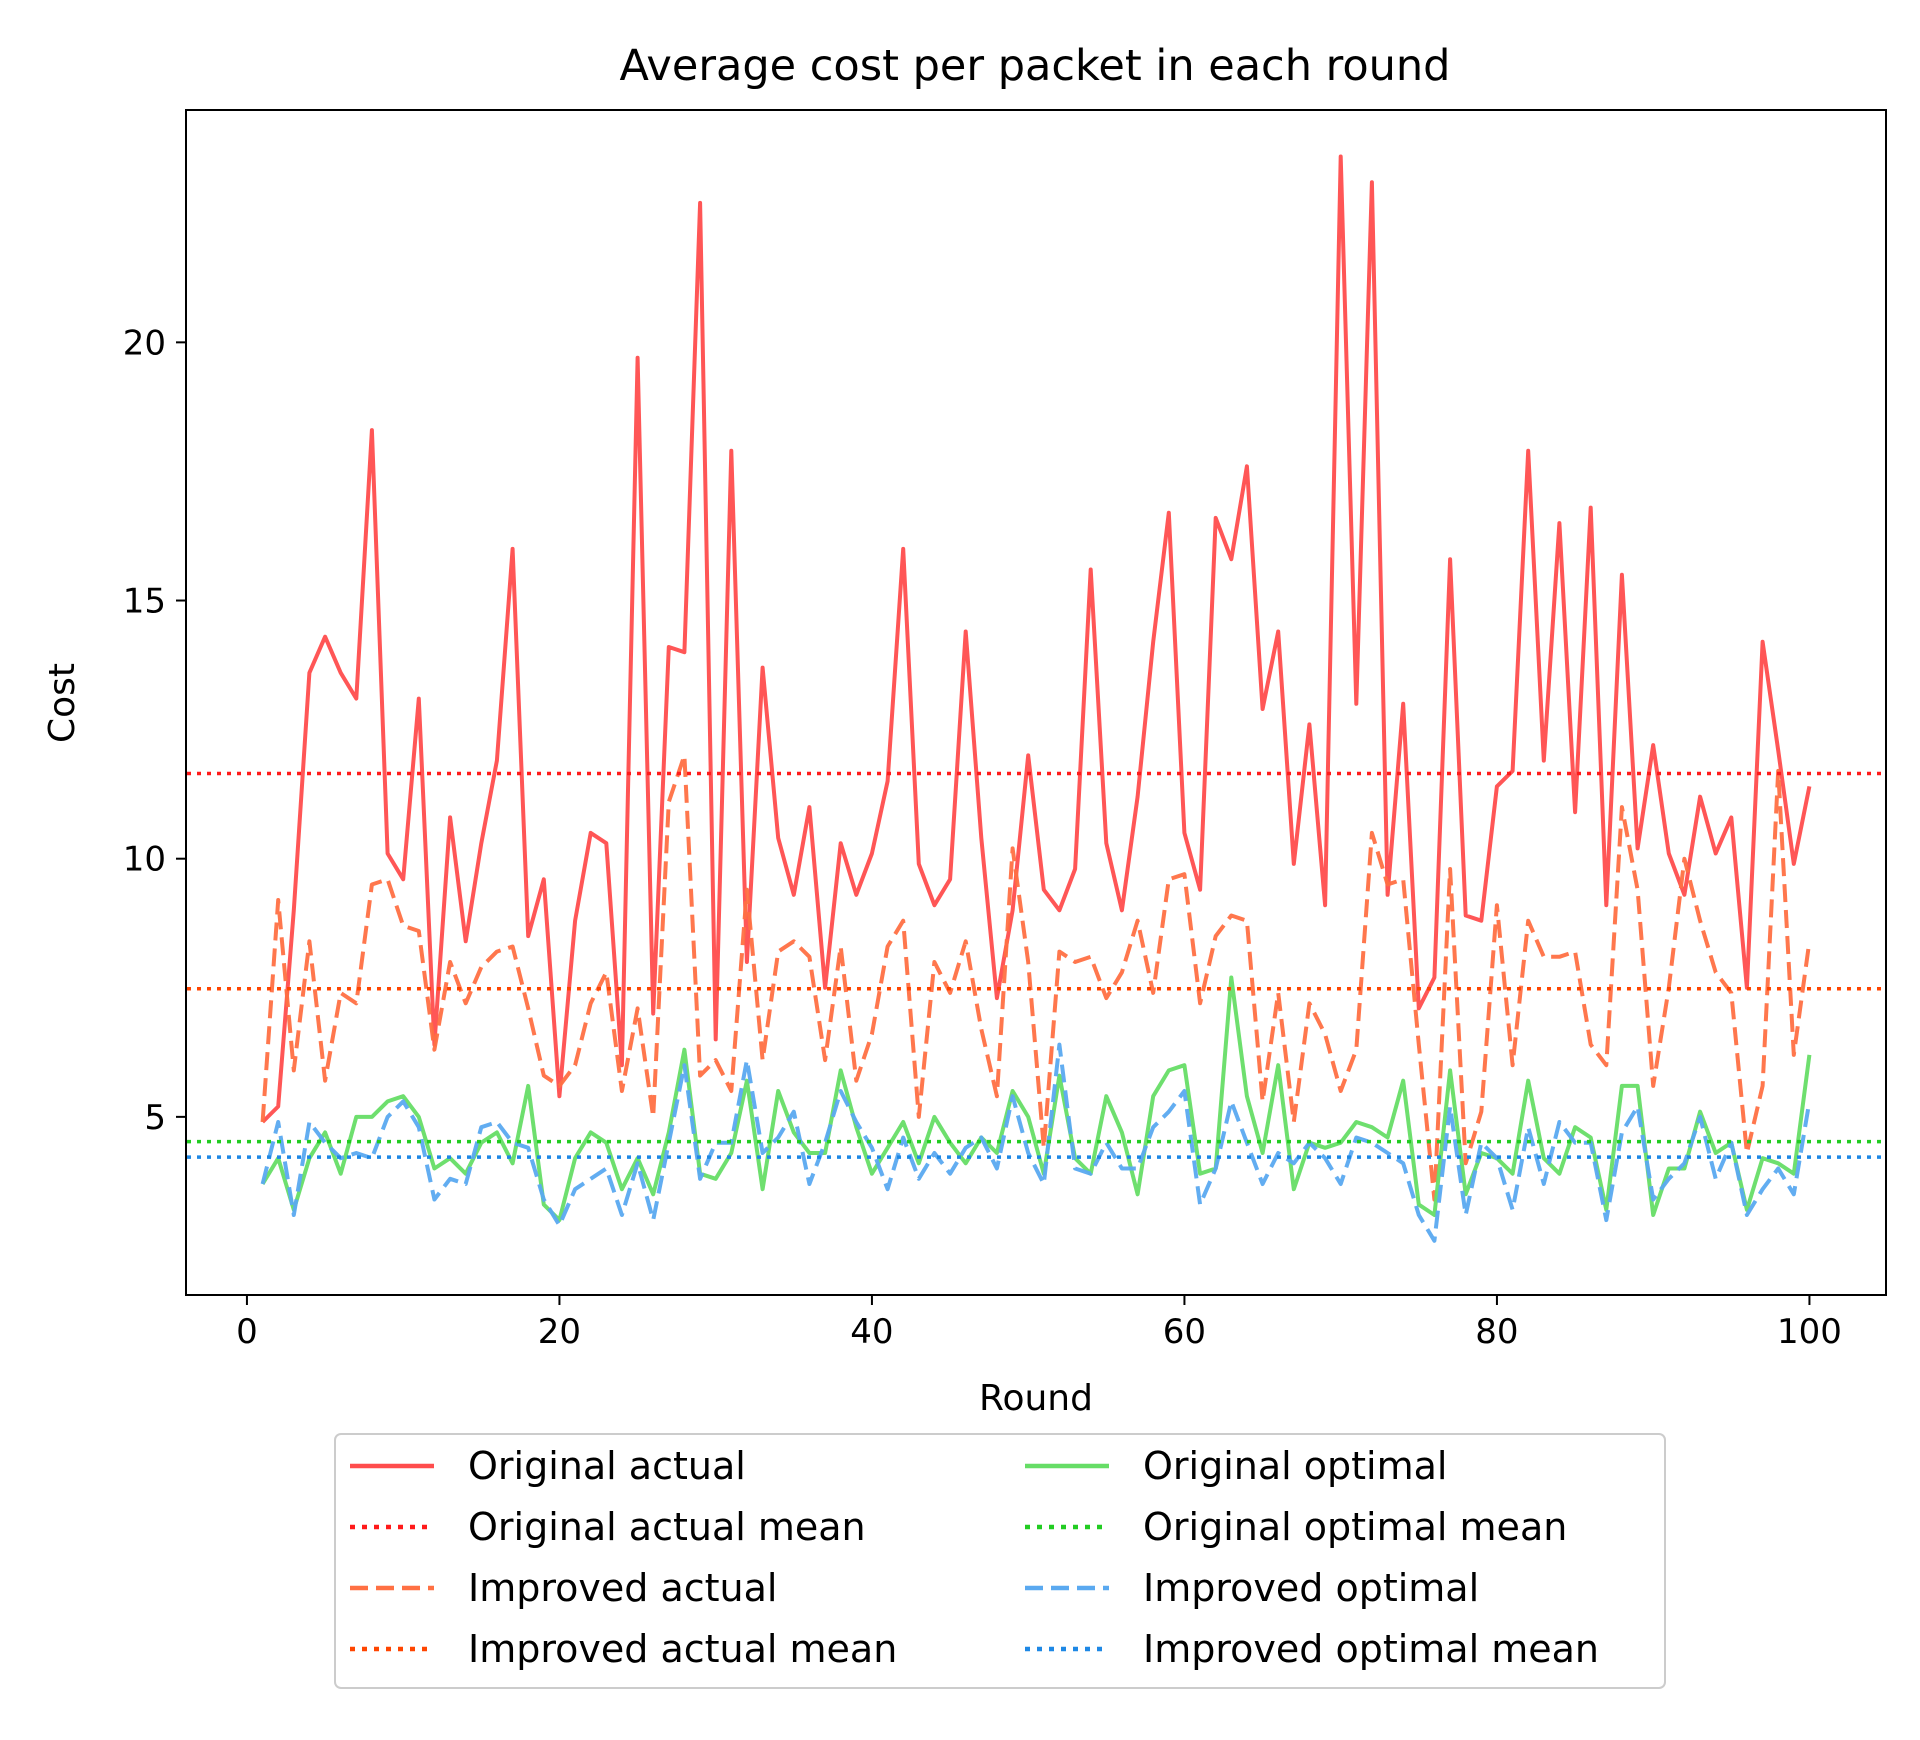 Image resolution: width=1920 pixels, height=1740 pixels. What do you see at coordinates (871, 1332) in the screenshot?
I see `x-tick-label: 40` at bounding box center [871, 1332].